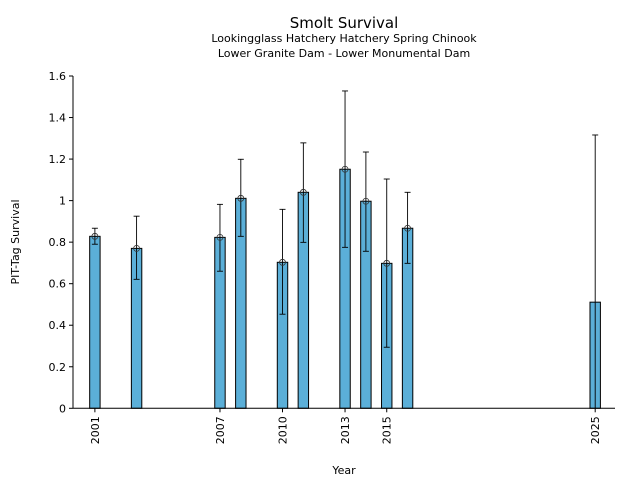  I want to click on survival-marker-2003, so click(136, 248).